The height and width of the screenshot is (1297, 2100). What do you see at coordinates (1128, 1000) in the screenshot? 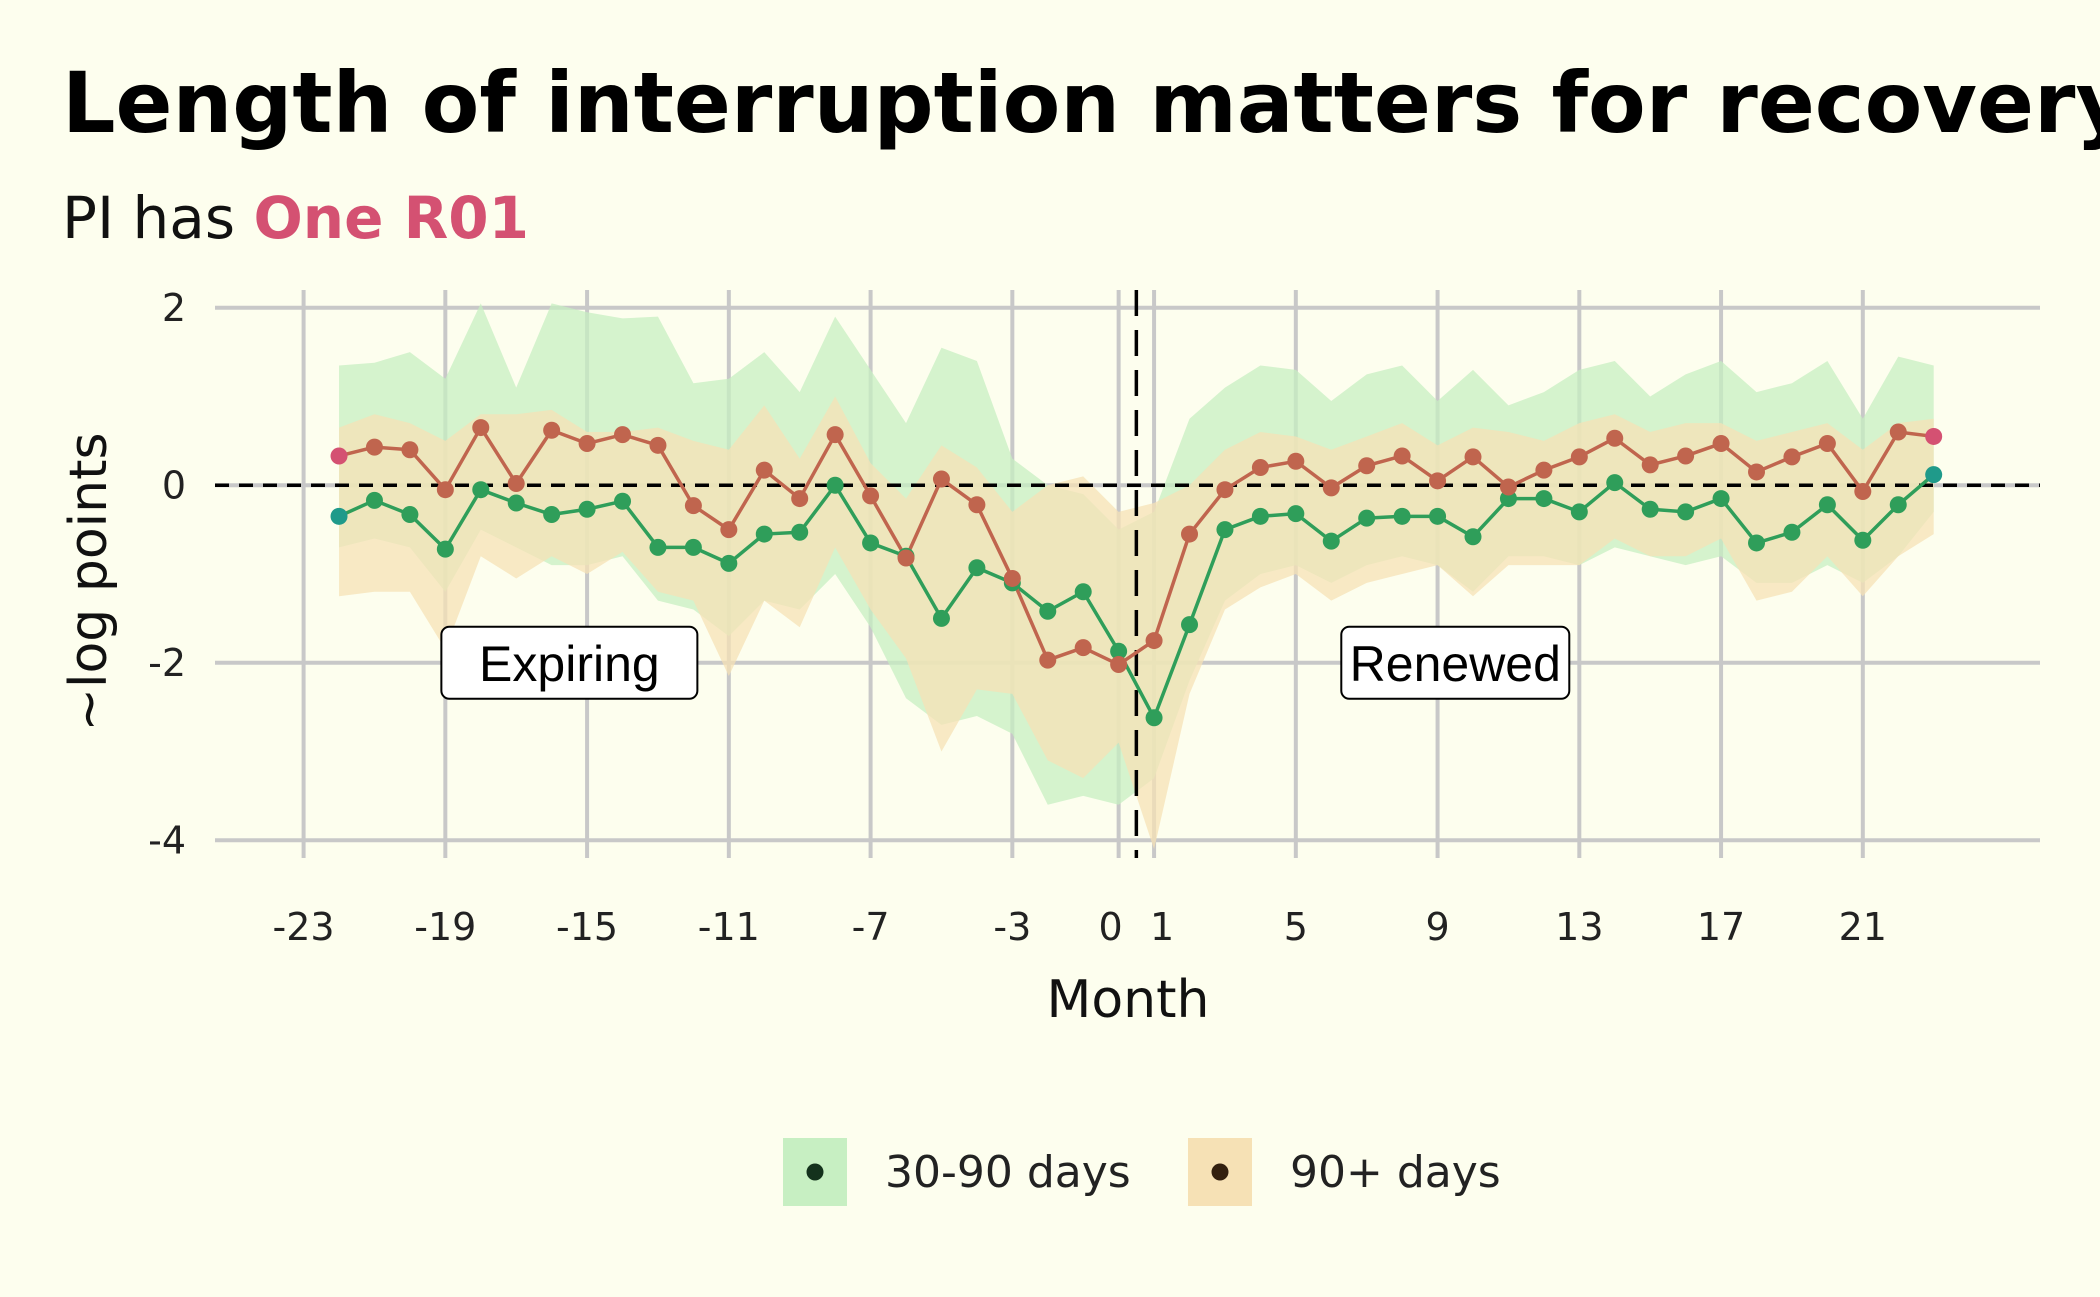
I see `x-axis-title: Month` at bounding box center [1128, 1000].